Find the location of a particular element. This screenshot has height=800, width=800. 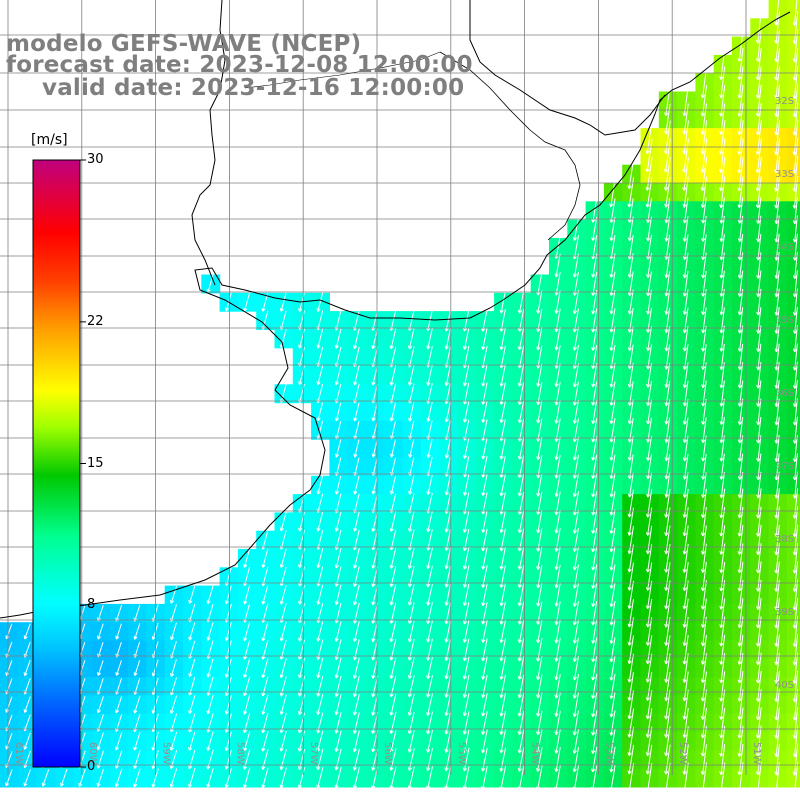

longitude-labels: 61W 60W 59W 58W 57W 56W 55W 54W 53W 52W 51W is located at coordinates (387, 753).